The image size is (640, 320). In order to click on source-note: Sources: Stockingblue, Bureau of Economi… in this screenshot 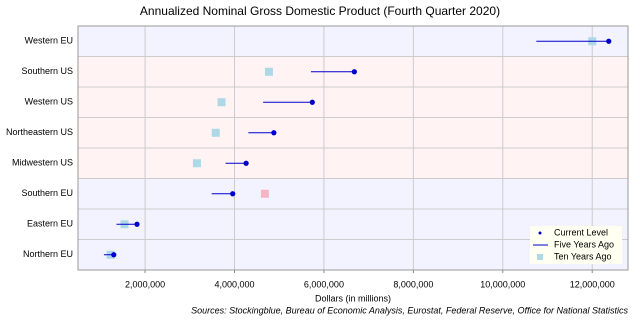, I will do `click(409, 310)`.